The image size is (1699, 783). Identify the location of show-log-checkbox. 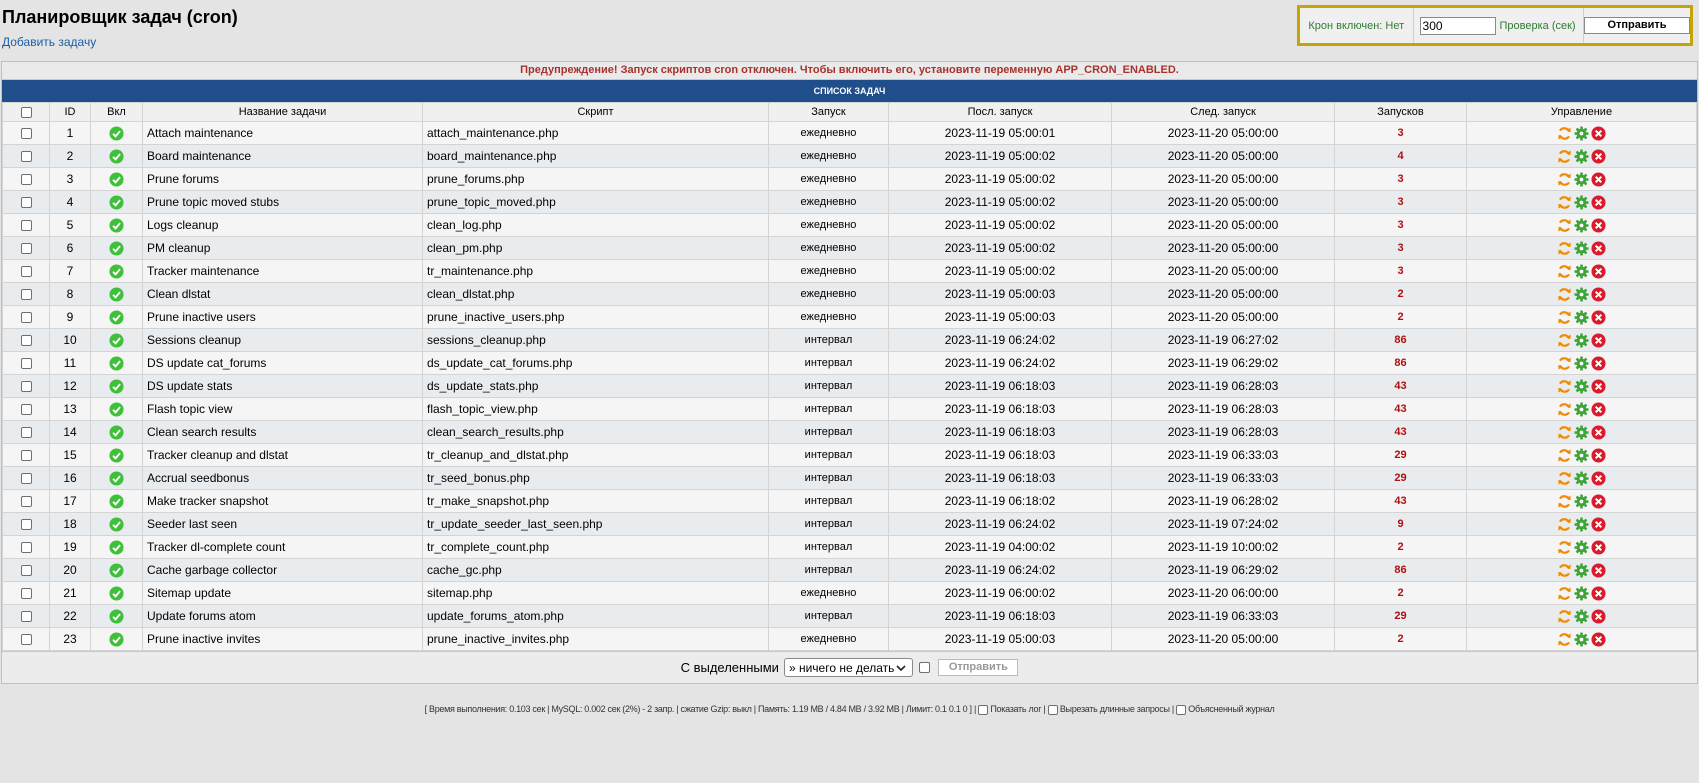
(983, 709).